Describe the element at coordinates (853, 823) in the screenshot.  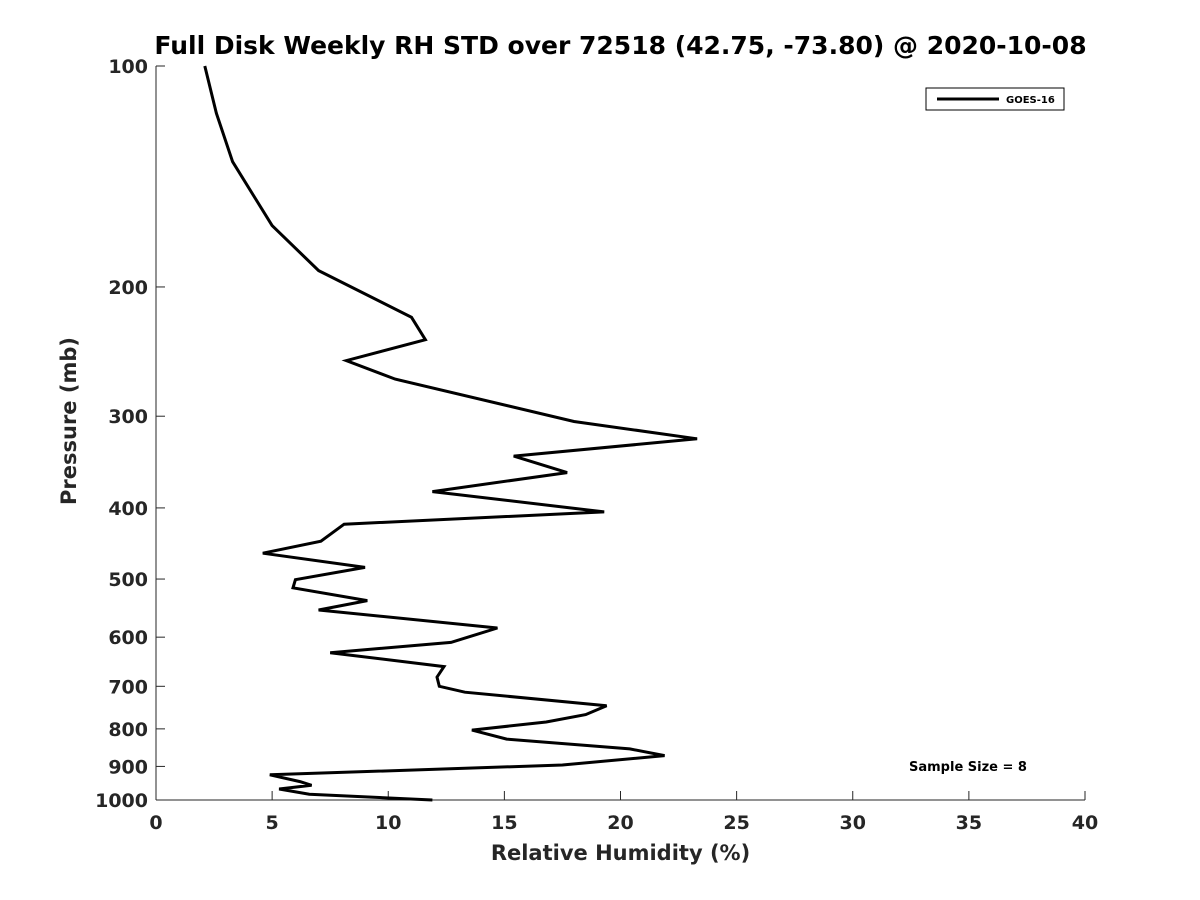
I see `x-tick-label: 30` at that location.